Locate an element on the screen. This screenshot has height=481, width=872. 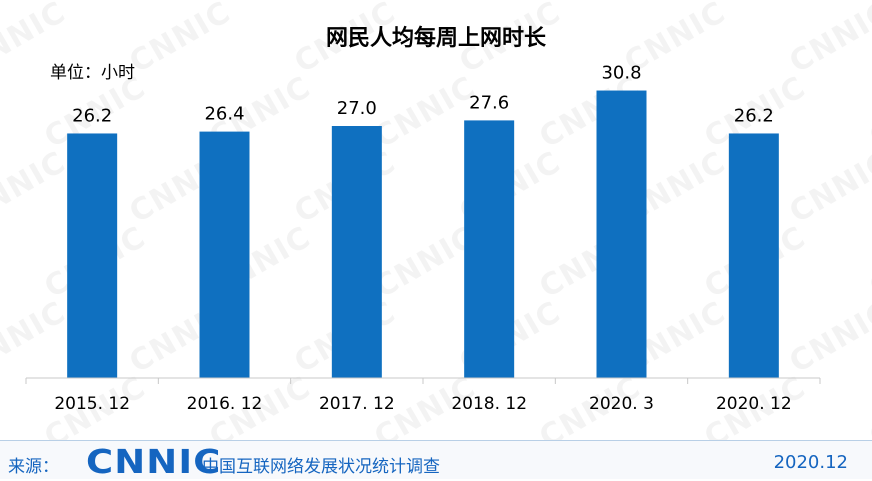
unit-label: 单位：小时 is located at coordinates (92, 73).